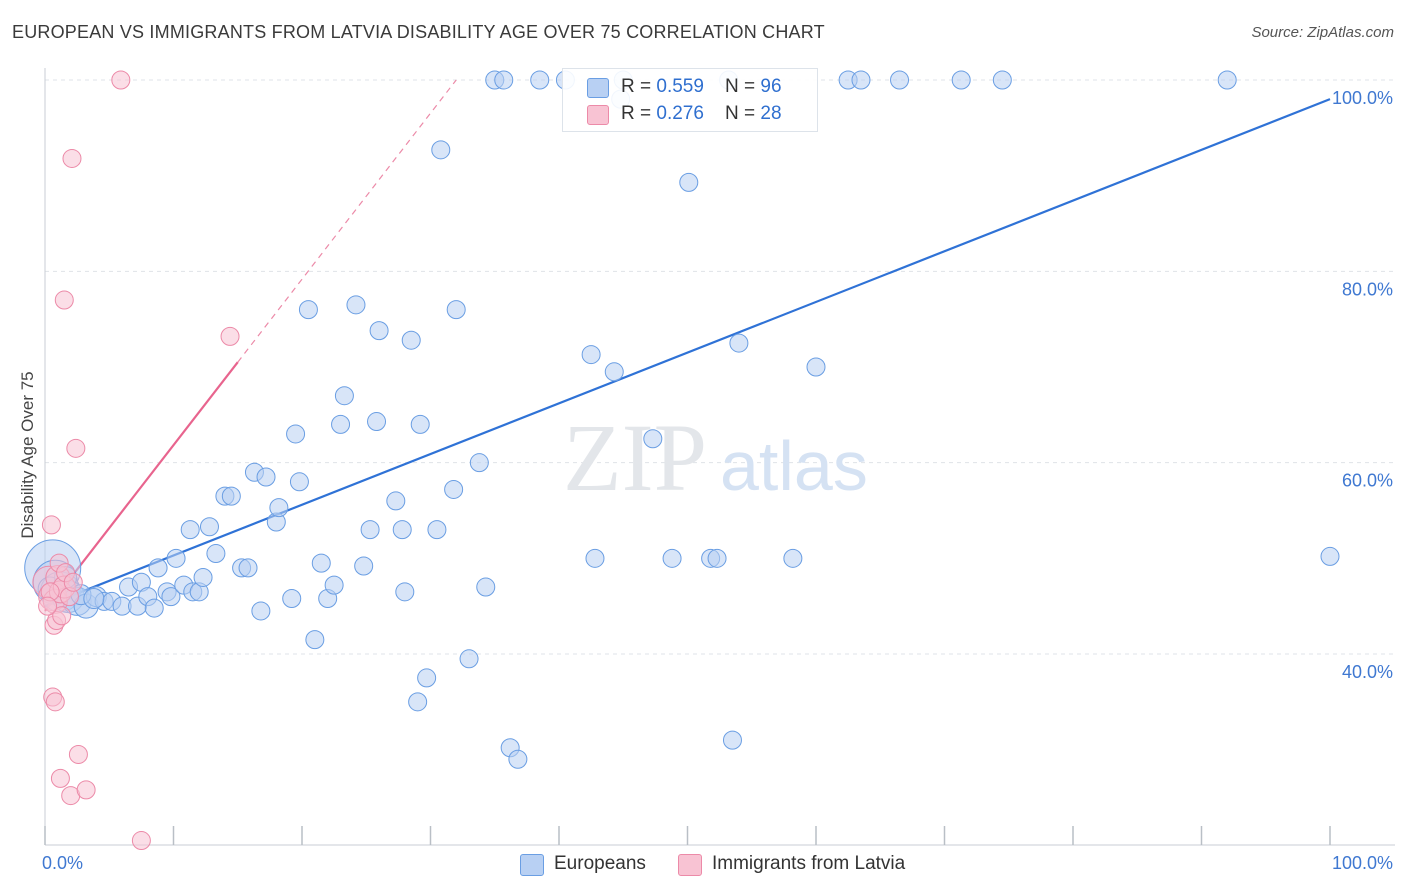  Describe the element at coordinates (1362, 98) in the screenshot. I see `y-tick-label: 100.0%` at that location.